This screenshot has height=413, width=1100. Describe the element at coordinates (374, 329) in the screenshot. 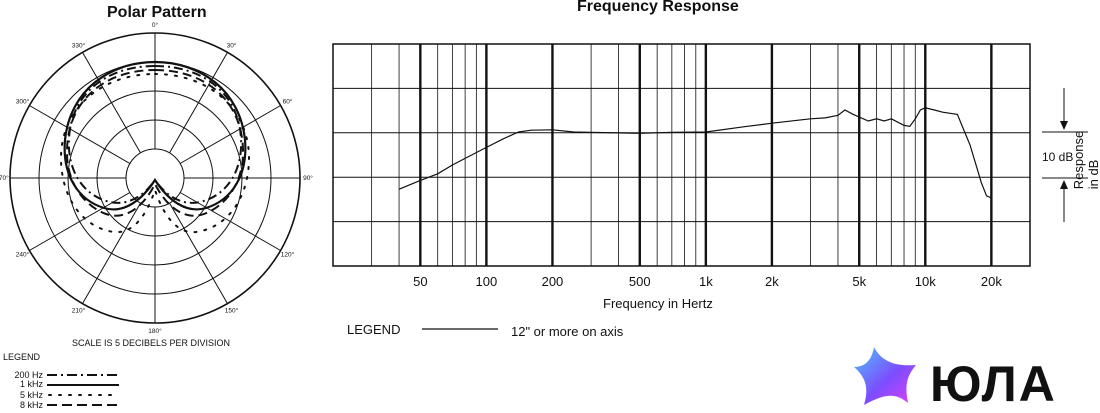

I see `freq-legend-title: LEGEND` at that location.